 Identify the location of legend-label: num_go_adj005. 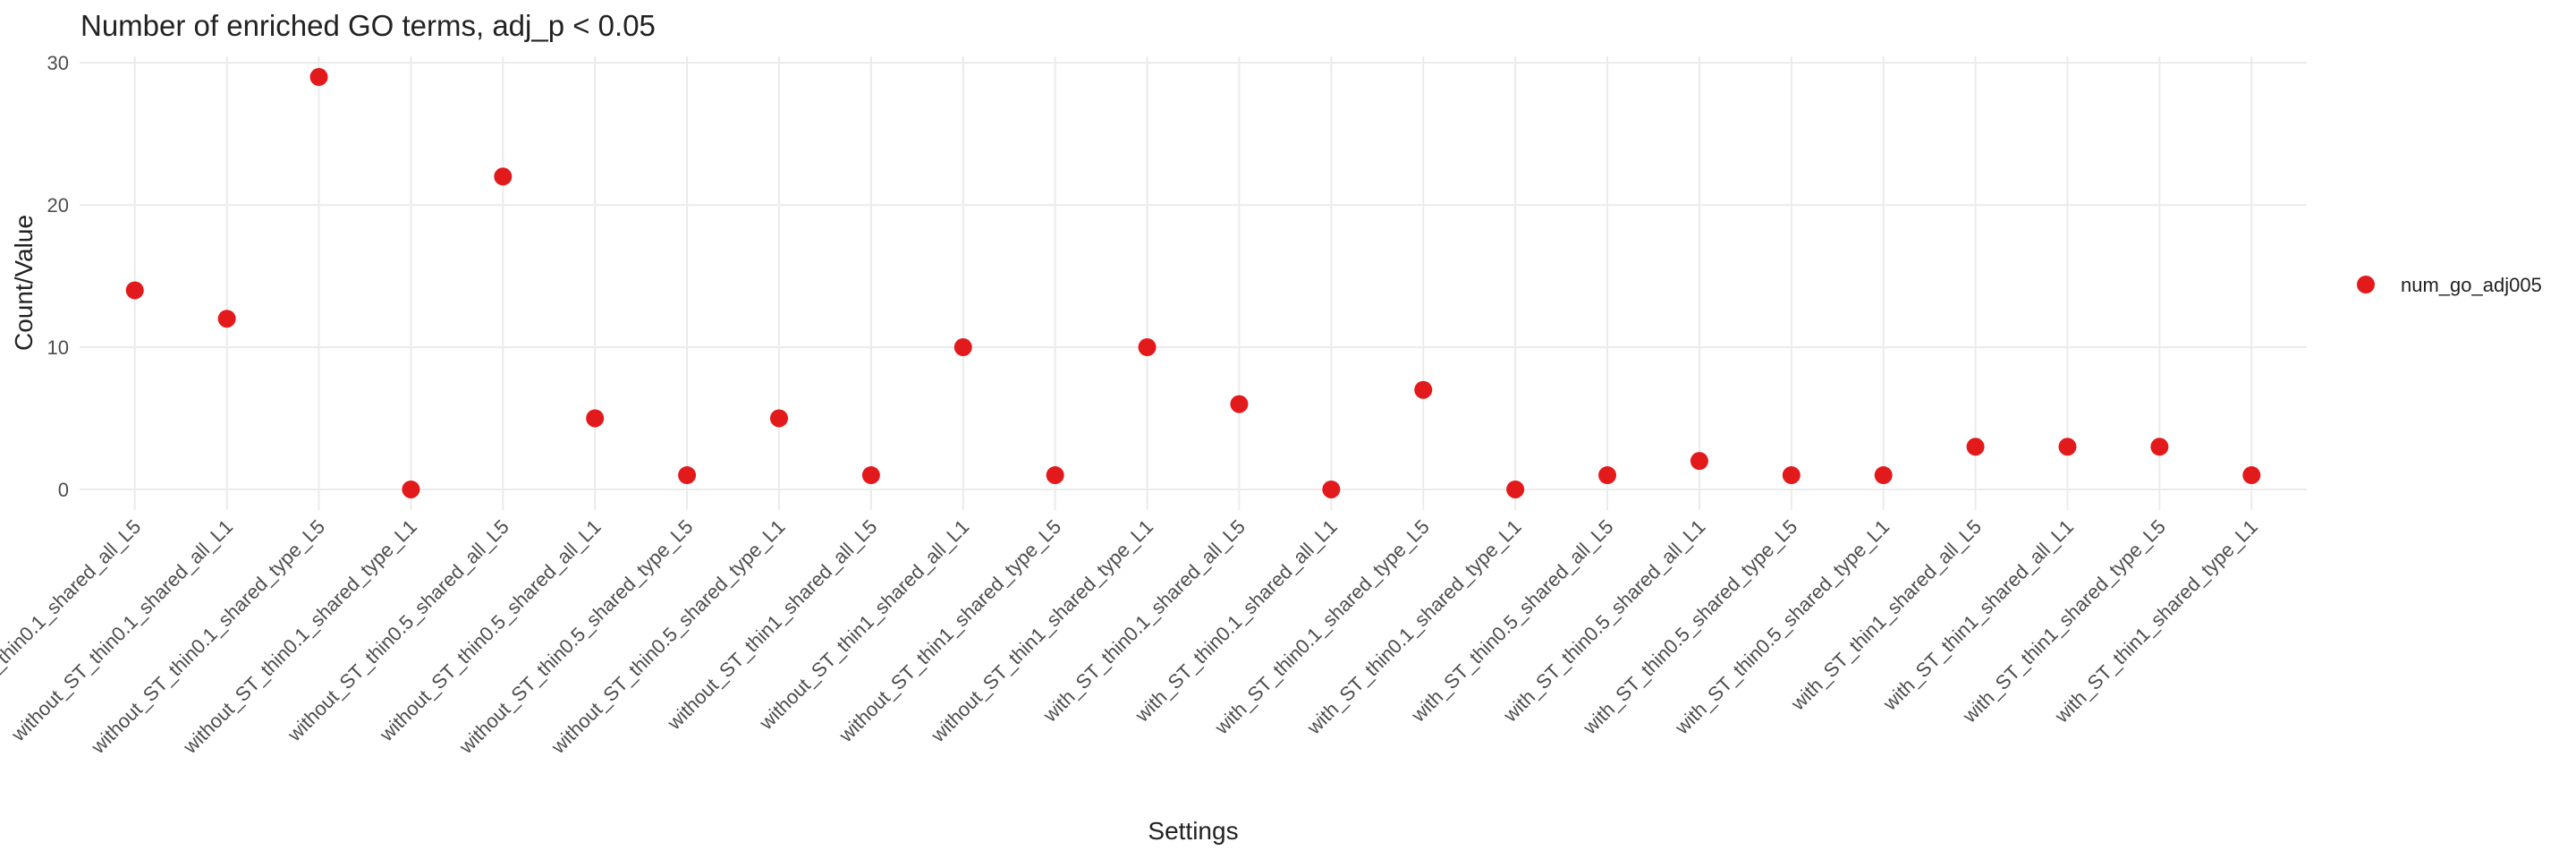
(2471, 285).